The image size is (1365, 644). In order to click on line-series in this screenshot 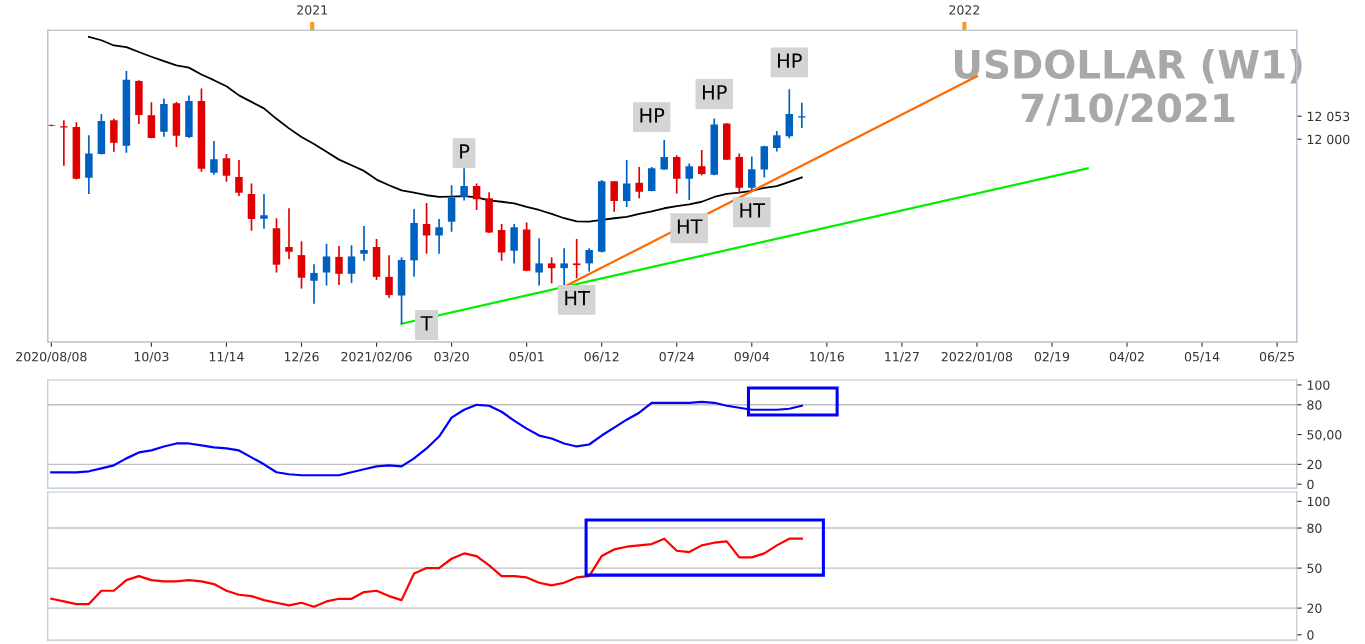, I will do `click(426, 572)`.